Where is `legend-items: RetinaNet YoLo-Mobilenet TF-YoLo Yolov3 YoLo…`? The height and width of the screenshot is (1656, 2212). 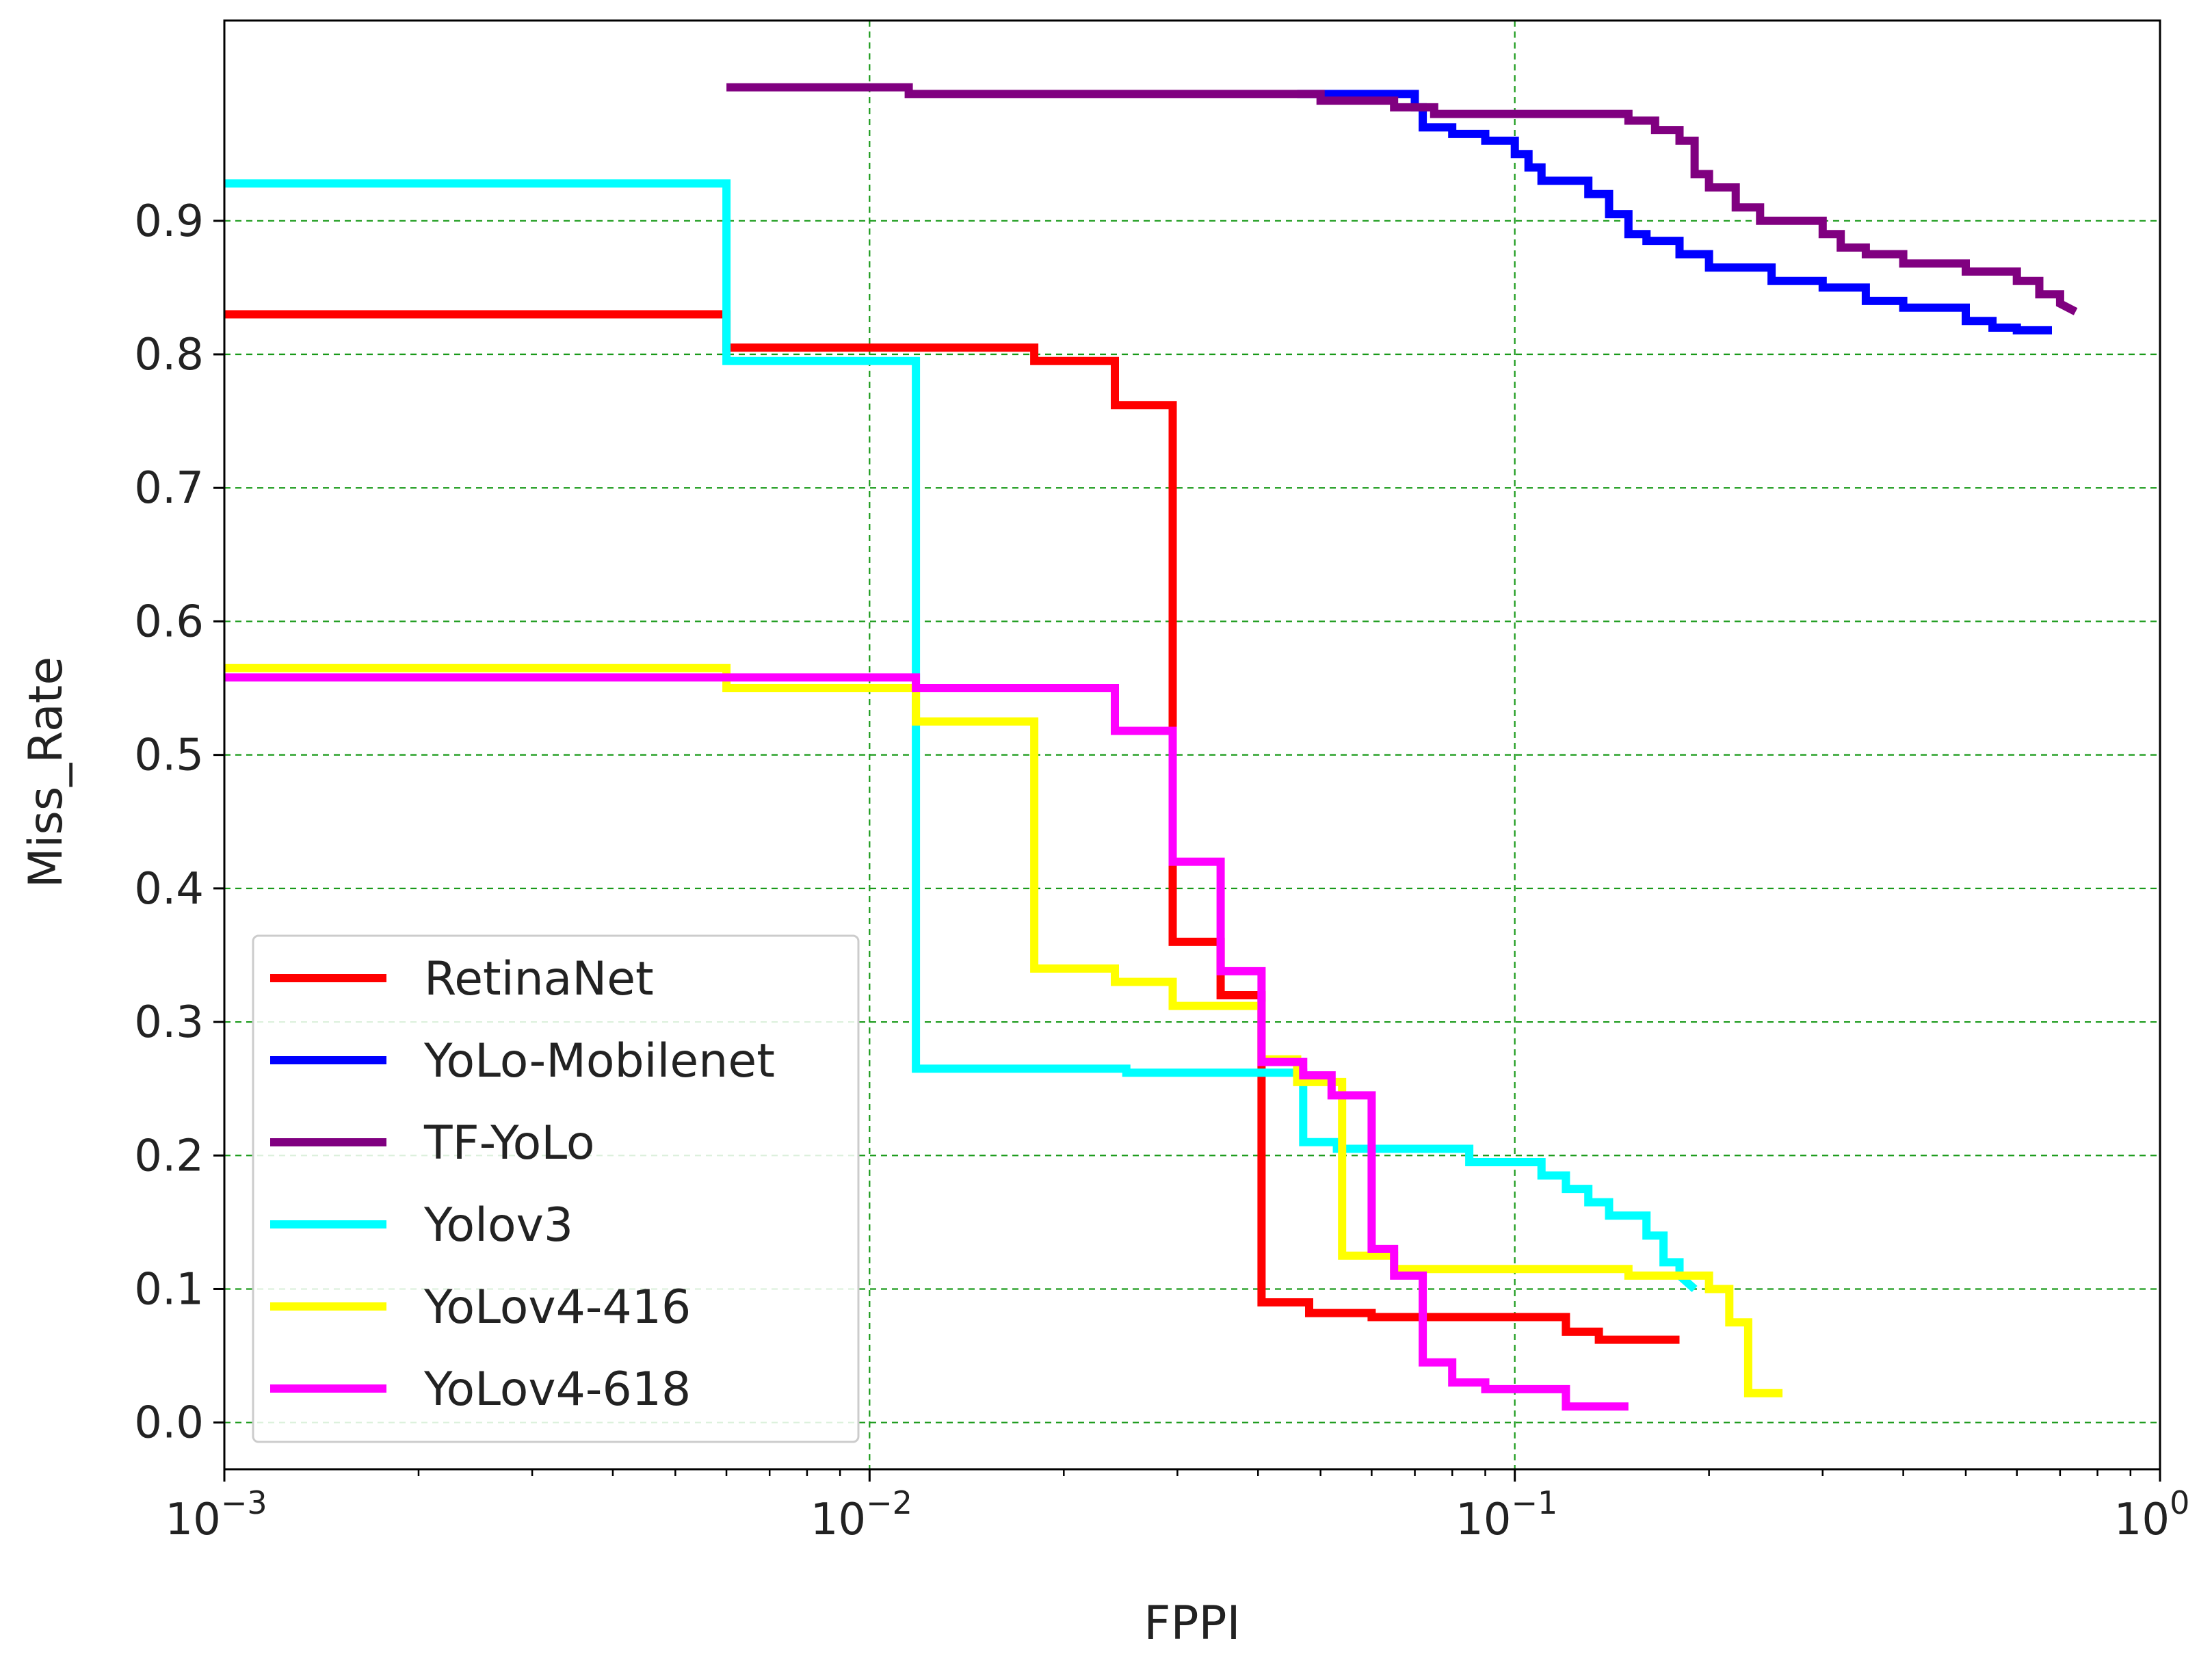
legend-items: RetinaNet YoLo-Mobilenet TF-YoLo Yolov3 YoLo… is located at coordinates (523, 1184).